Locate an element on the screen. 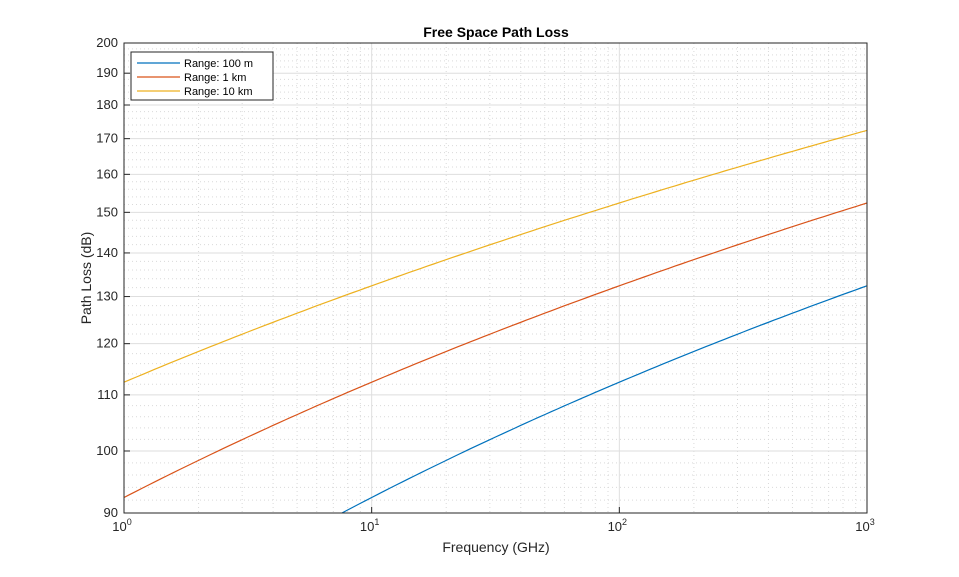  legend-entry: Range: 10 km is located at coordinates (218, 92).